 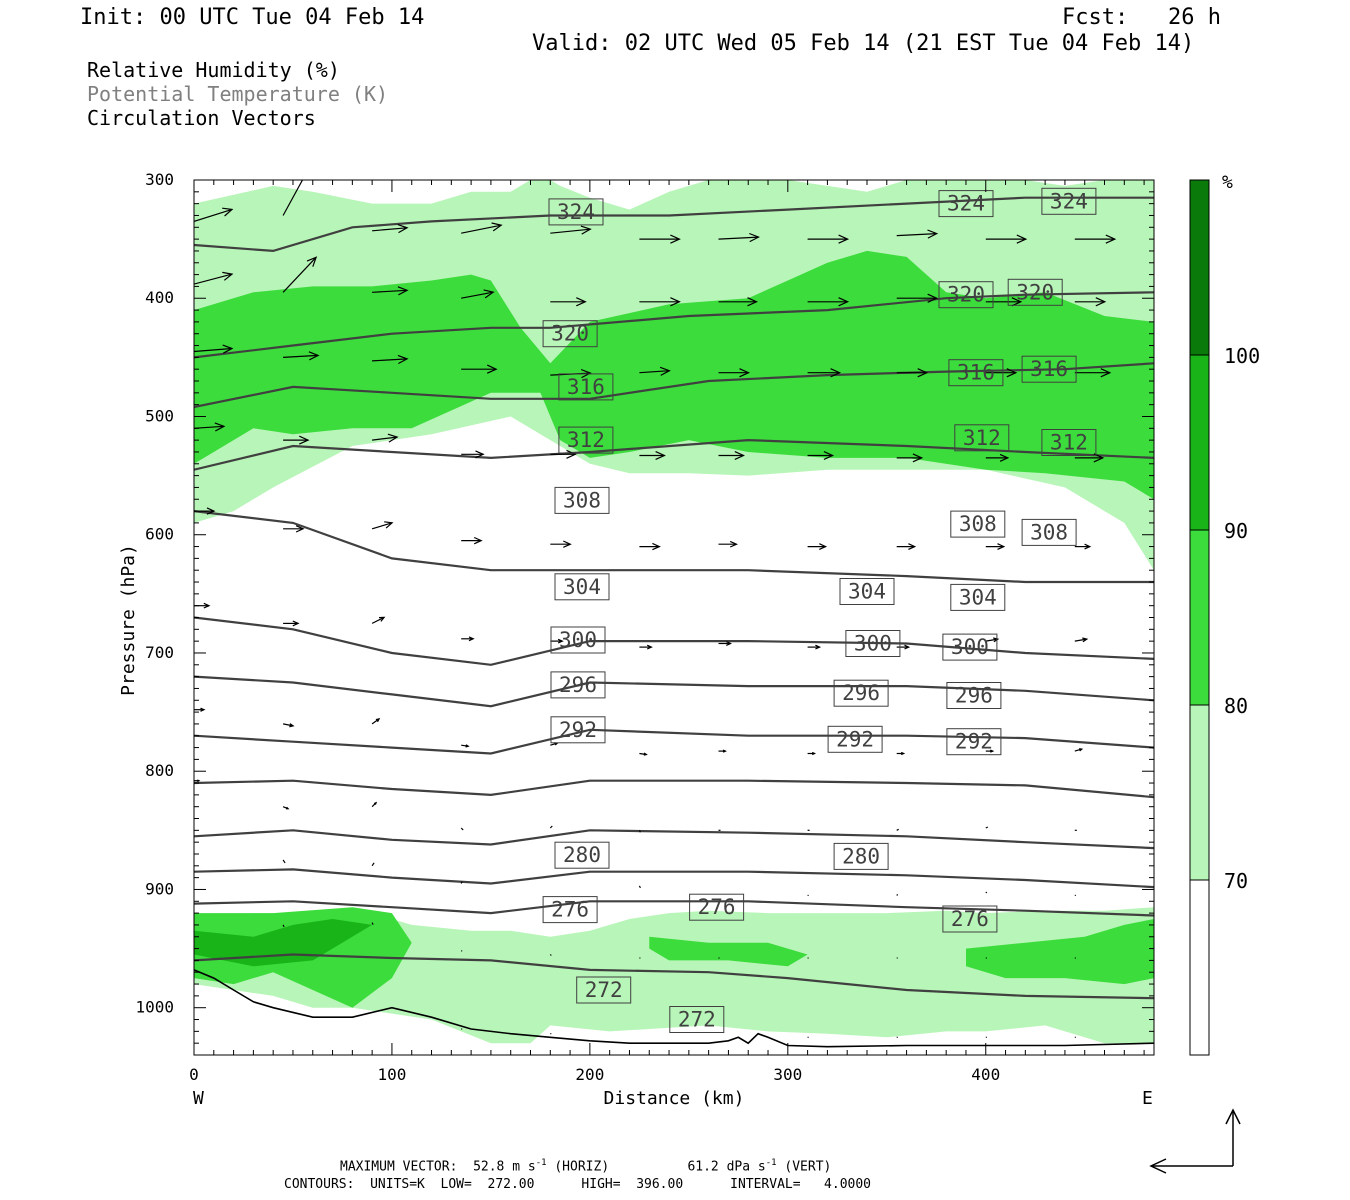 What do you see at coordinates (674, 1098) in the screenshot?
I see `x-axis-title: Distance (km)` at bounding box center [674, 1098].